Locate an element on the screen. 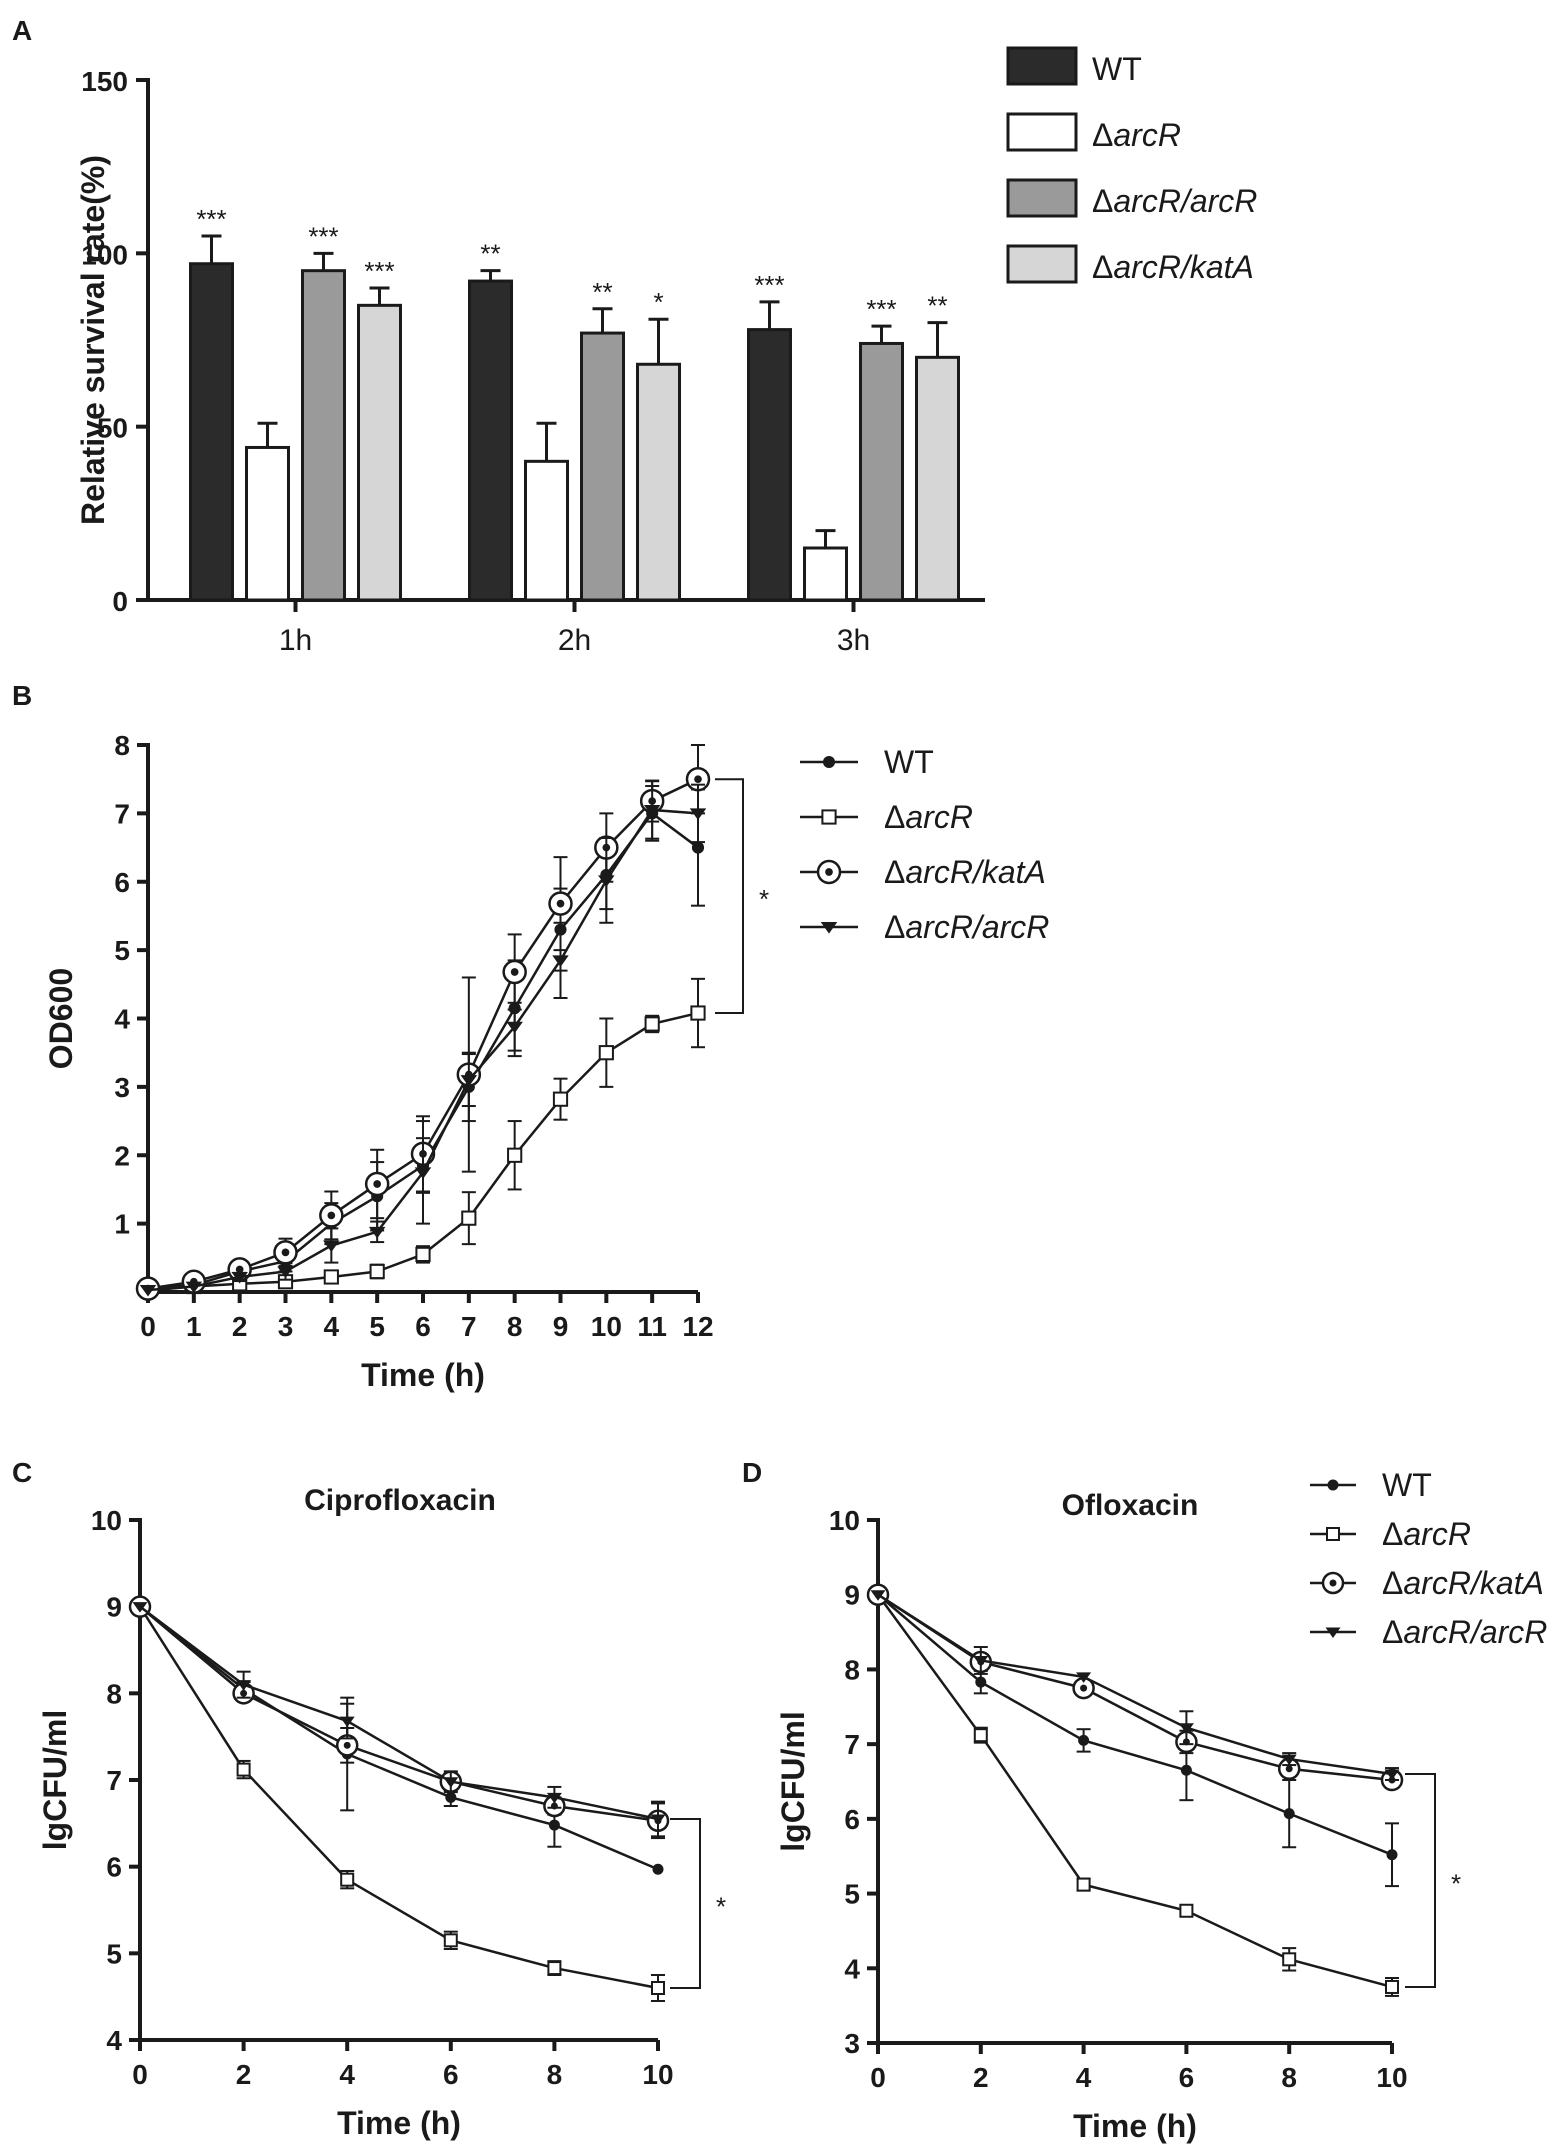 The height and width of the screenshot is (2150, 1562). y-tick-label: 100 is located at coordinates (104, 254).